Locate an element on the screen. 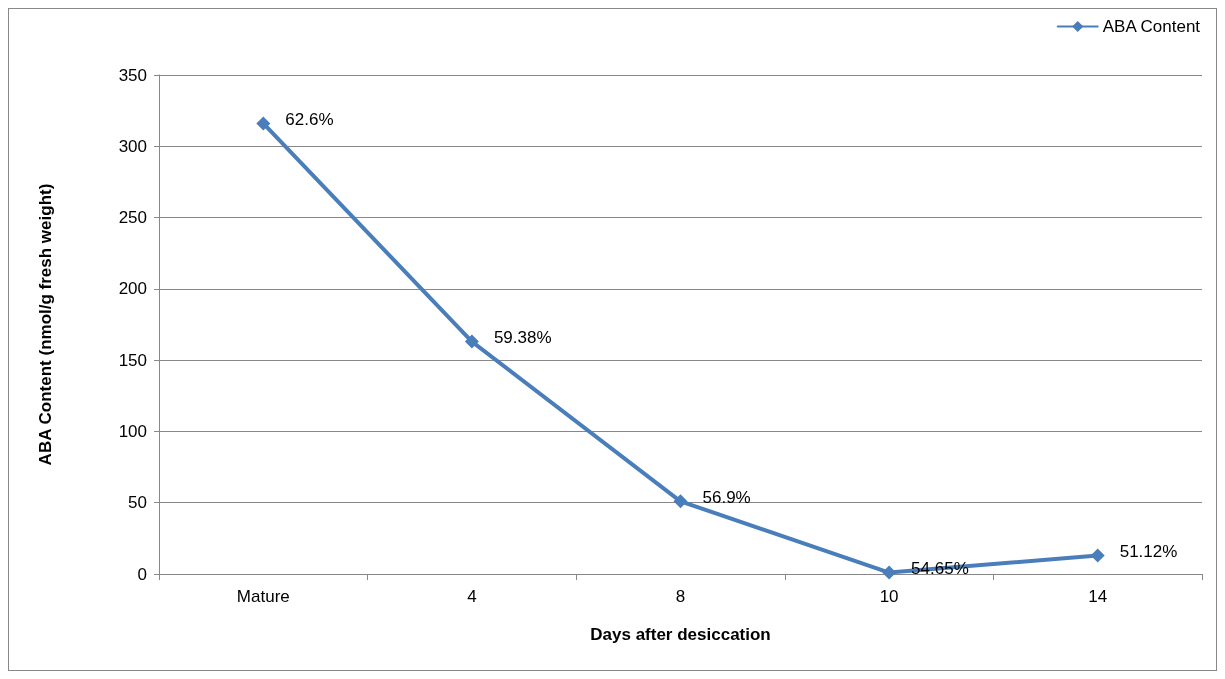 Image resolution: width=1225 pixels, height=679 pixels. y-tick-label: 250 is located at coordinates (132, 218).